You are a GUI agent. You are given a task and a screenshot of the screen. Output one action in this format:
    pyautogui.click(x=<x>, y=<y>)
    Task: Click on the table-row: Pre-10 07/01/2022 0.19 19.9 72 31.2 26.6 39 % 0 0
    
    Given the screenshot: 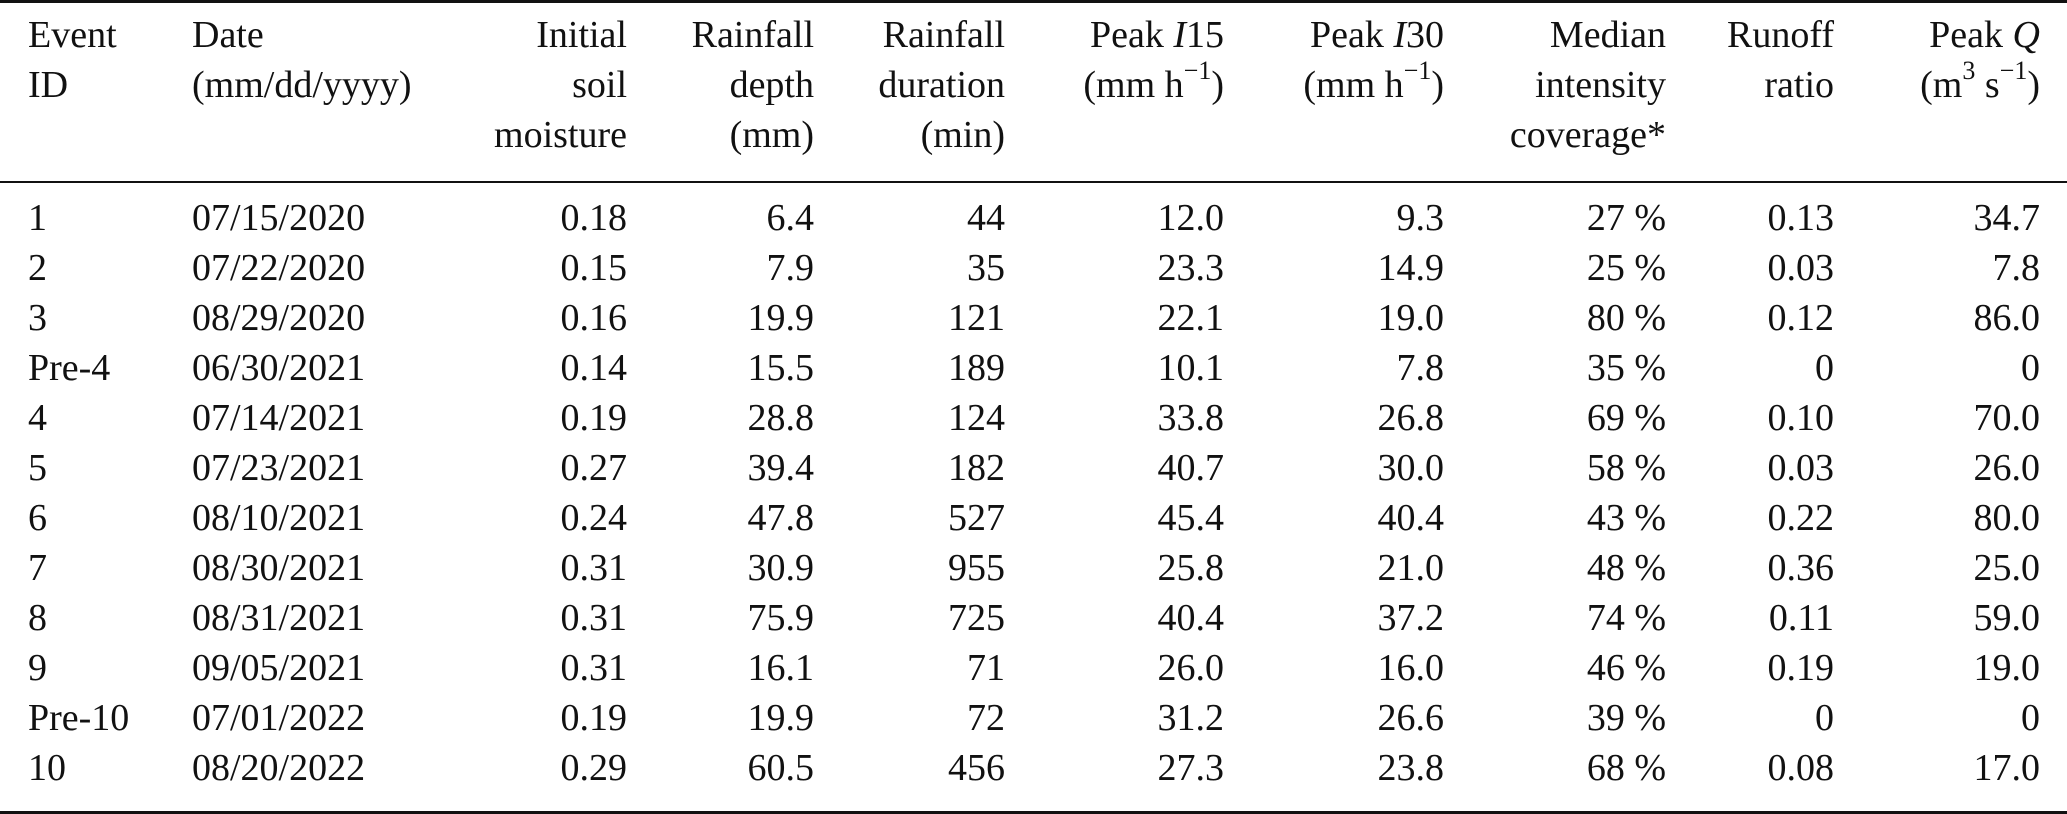 What is the action you would take?
    pyautogui.click(x=1033, y=718)
    